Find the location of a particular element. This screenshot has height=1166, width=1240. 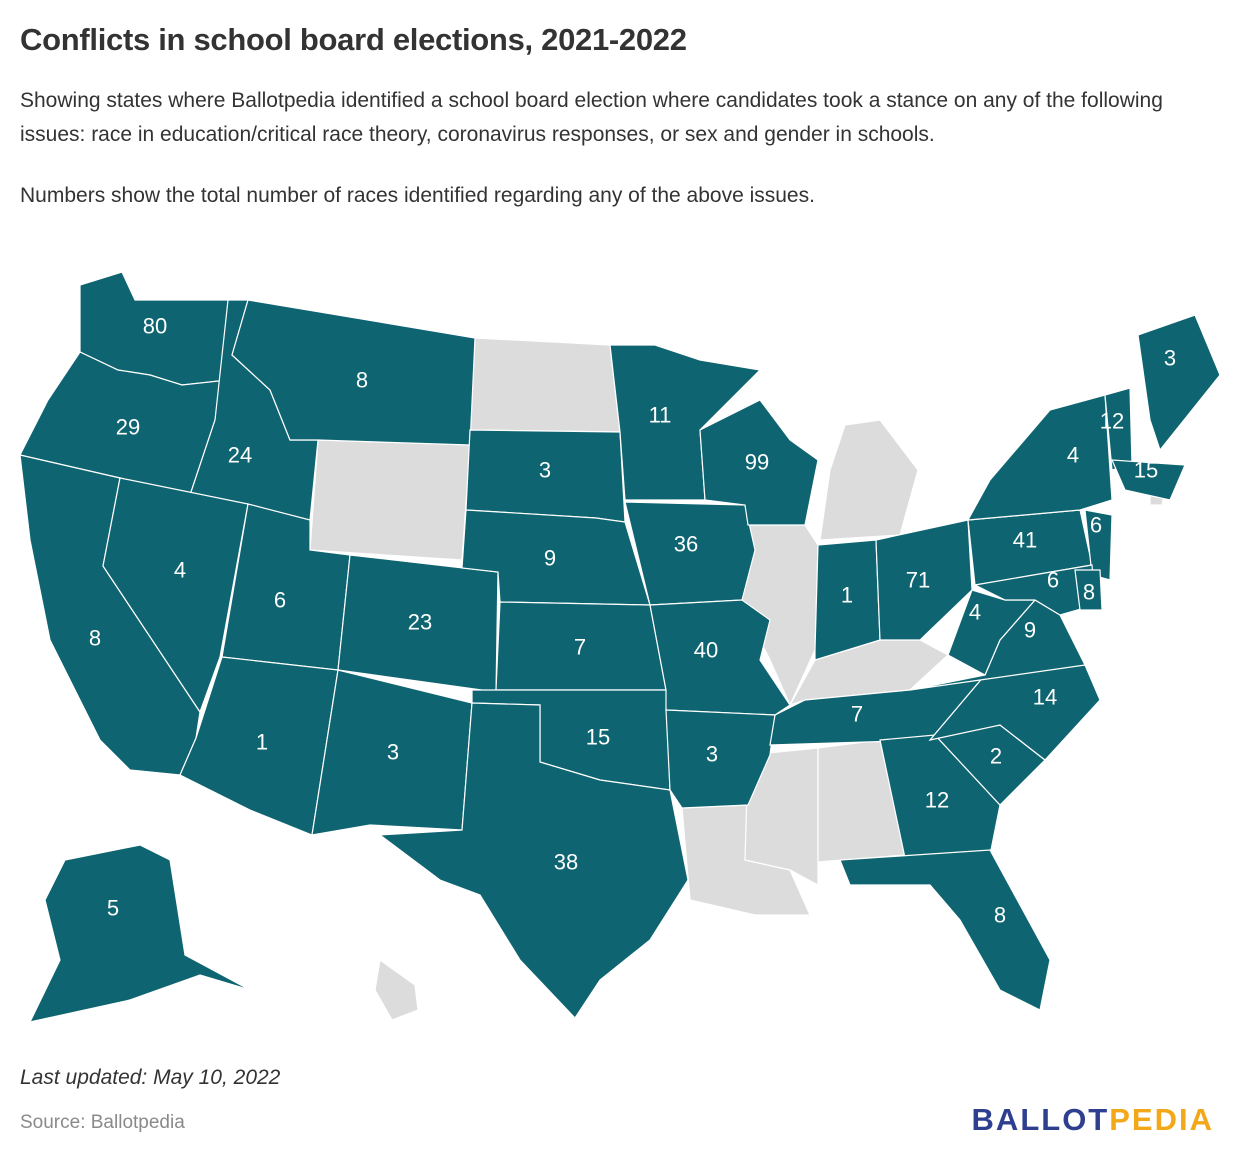

state-label-ks: 7 is located at coordinates (580, 647).